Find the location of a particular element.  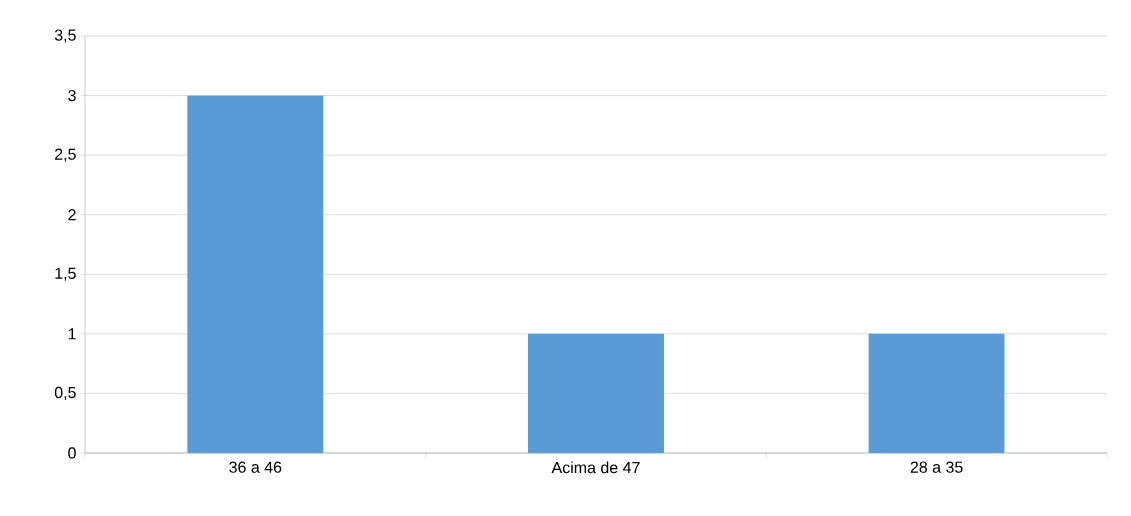

y-tick-label: 2,5 is located at coordinates (65, 155).